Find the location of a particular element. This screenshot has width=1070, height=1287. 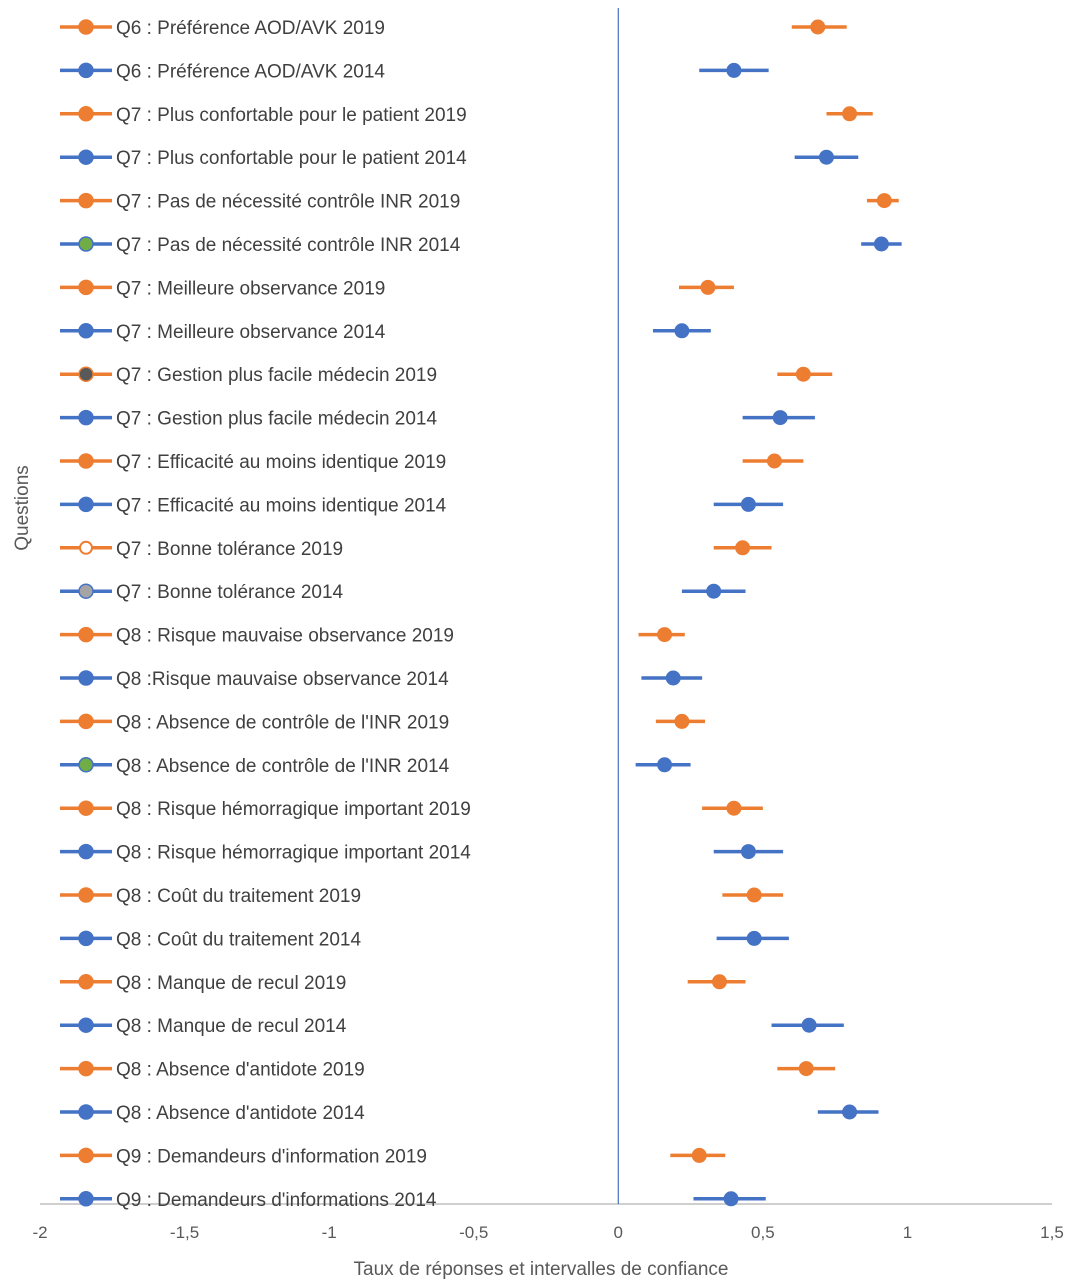

legend-label: Q8 :Risque mauvaise observance 2014 is located at coordinates (282, 679).